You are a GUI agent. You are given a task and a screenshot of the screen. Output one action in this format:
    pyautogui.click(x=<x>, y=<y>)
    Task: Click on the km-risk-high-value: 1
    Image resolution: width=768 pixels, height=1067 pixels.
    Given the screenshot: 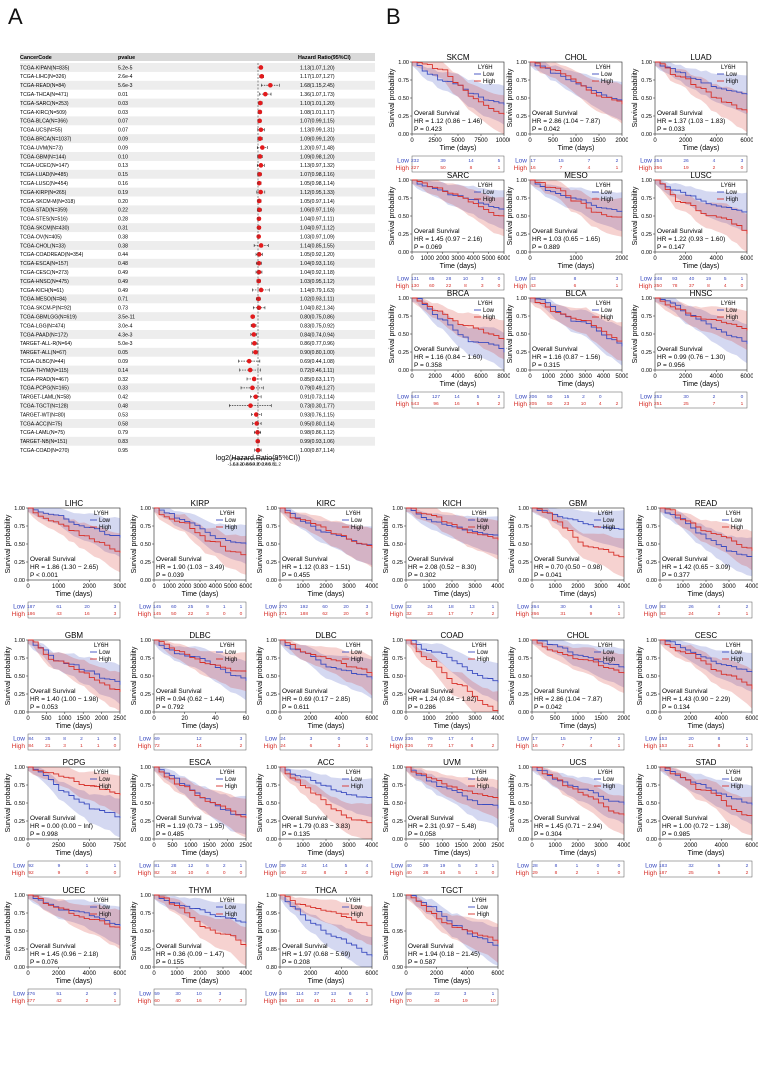 What is the action you would take?
    pyautogui.click(x=598, y=873)
    